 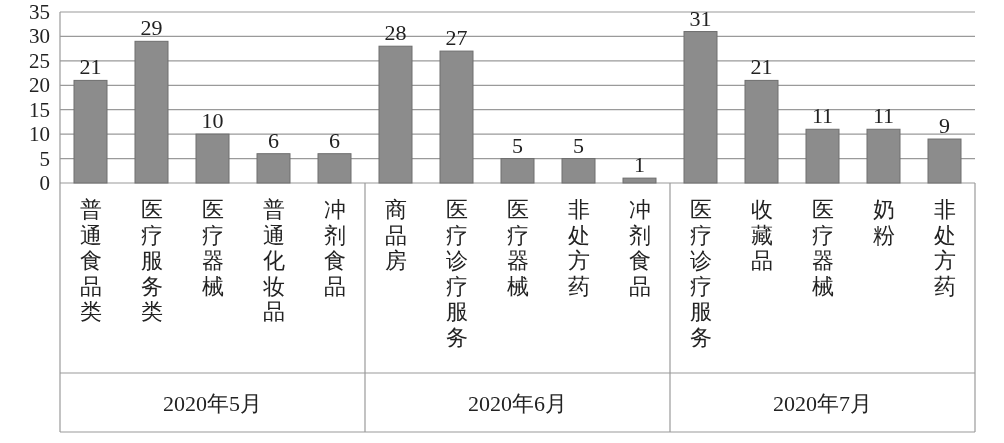 I want to click on text: 2020年7月, so click(x=822, y=403).